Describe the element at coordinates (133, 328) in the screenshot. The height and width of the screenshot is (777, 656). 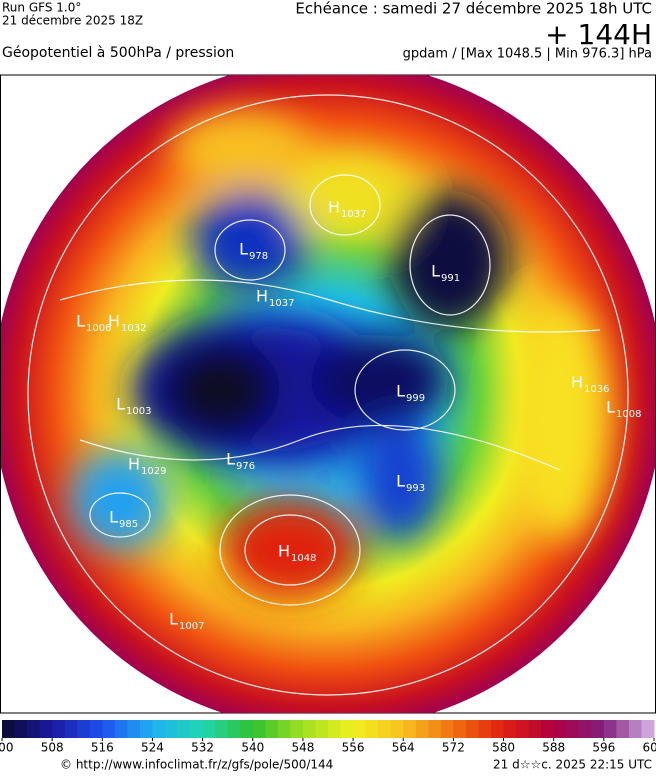
I see `center-value: 1032` at that location.